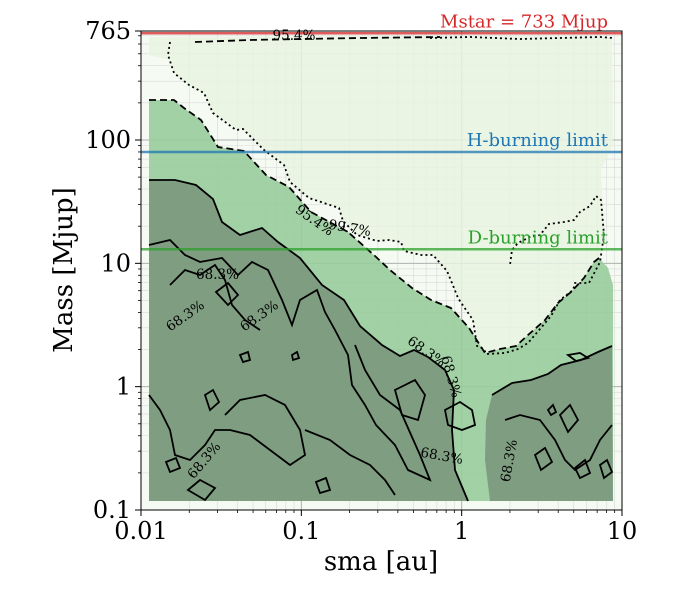 Image resolution: width=700 pixels, height=604 pixels. Describe the element at coordinates (140, 531) in the screenshot. I see `x-tick-label: 0.01` at that location.